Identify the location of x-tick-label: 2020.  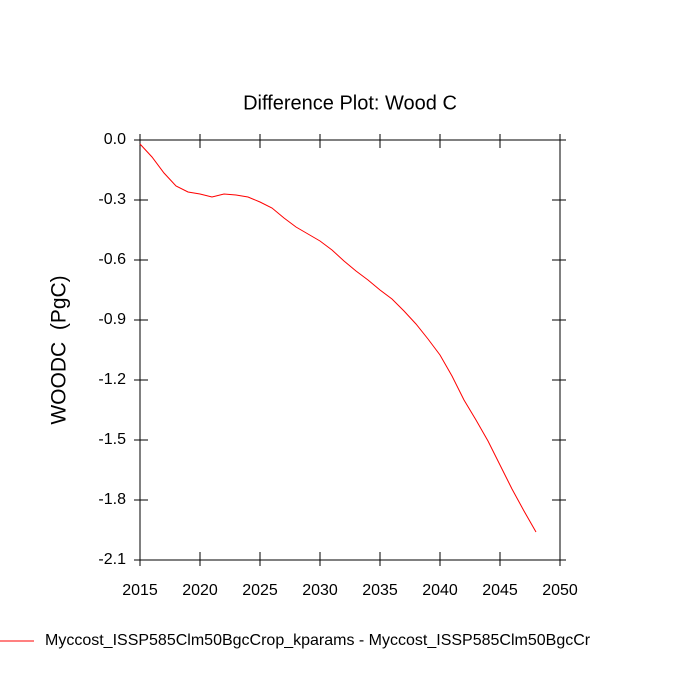
(200, 590).